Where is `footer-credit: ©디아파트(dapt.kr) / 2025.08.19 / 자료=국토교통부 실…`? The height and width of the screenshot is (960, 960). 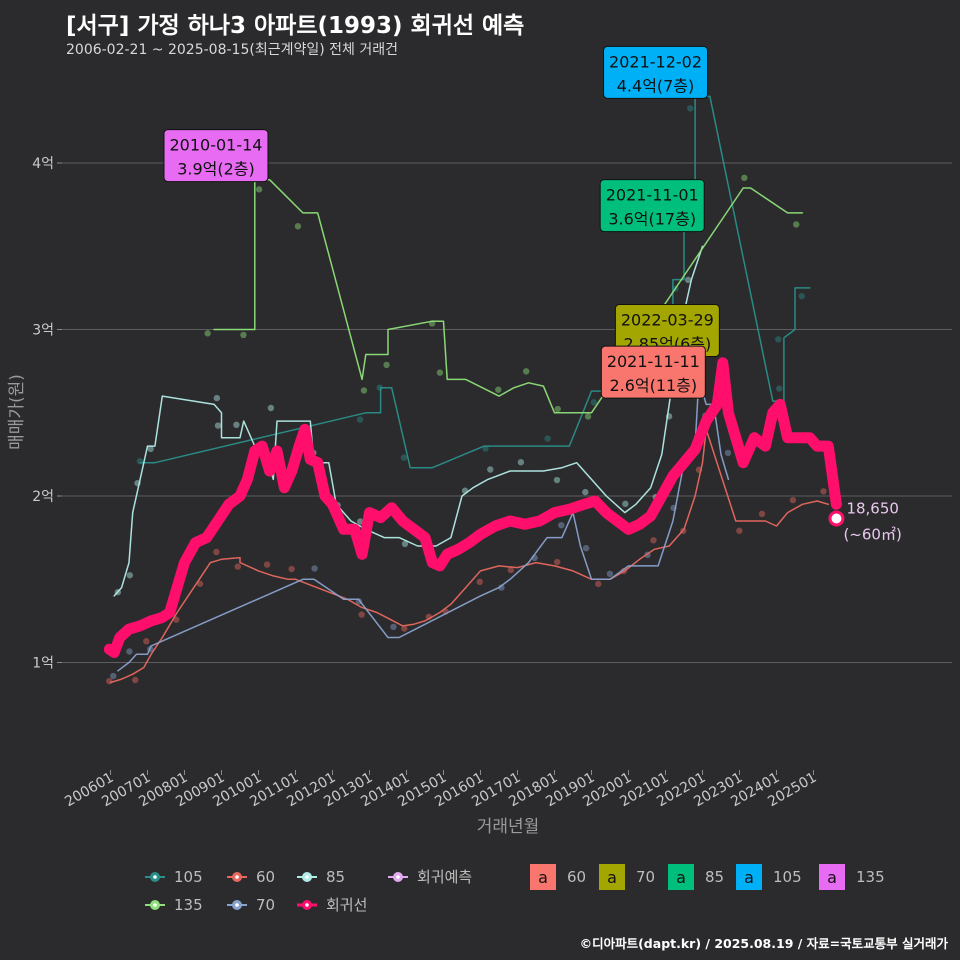
footer-credit: ©디아파트(dapt.kr) / 2025.08.19 / 자료=국토교통부 실… is located at coordinates (763, 943).